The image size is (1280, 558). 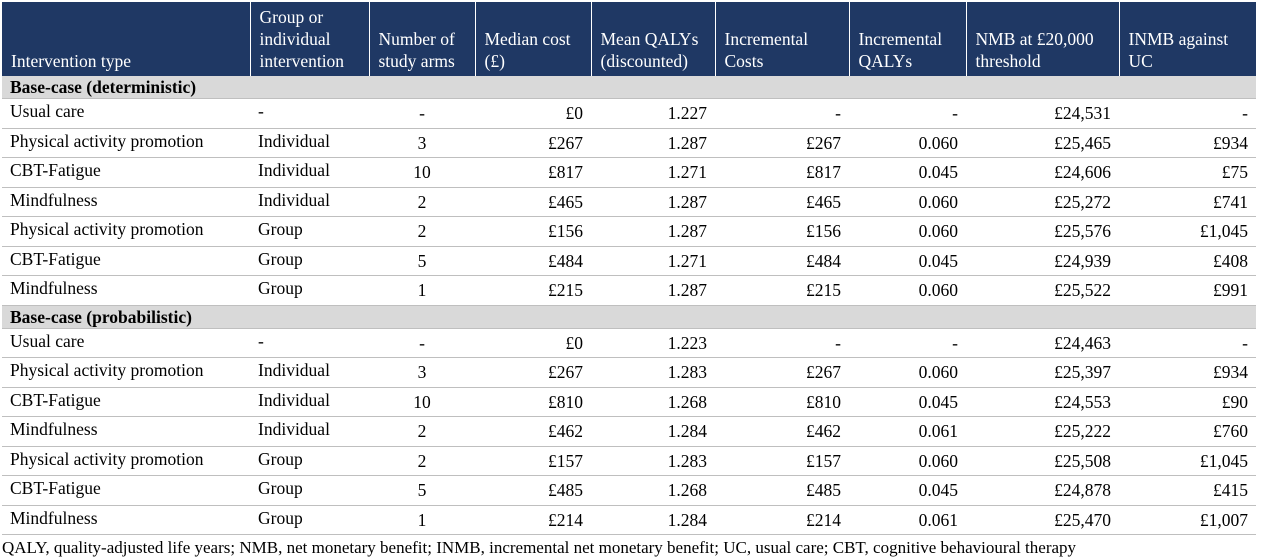 I want to click on cell-intervention: Usual care, so click(x=126, y=113).